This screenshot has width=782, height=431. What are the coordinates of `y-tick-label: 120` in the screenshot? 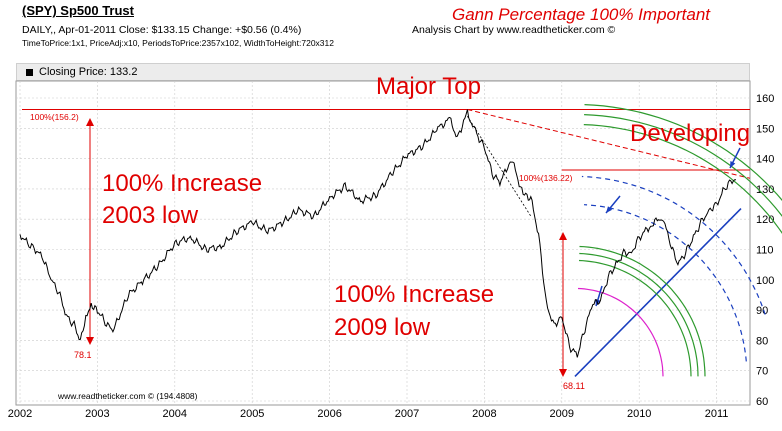 It's located at (765, 220).